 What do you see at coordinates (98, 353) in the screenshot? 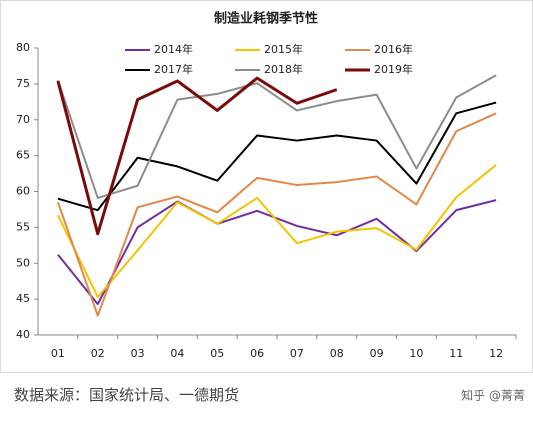
I see `x-tick-label: 02` at bounding box center [98, 353].